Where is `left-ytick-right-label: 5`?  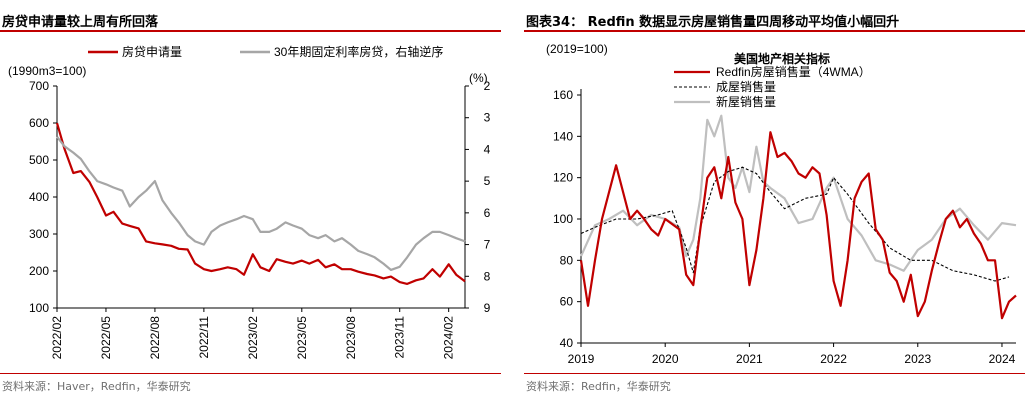
left-ytick-right-label: 5 is located at coordinates (487, 181).